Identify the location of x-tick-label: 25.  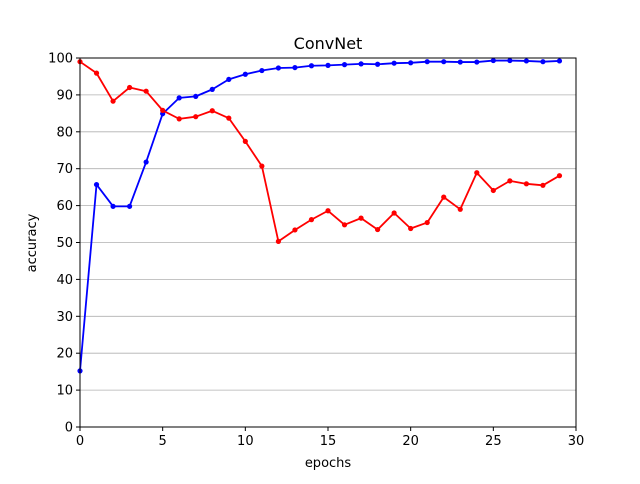
(493, 441).